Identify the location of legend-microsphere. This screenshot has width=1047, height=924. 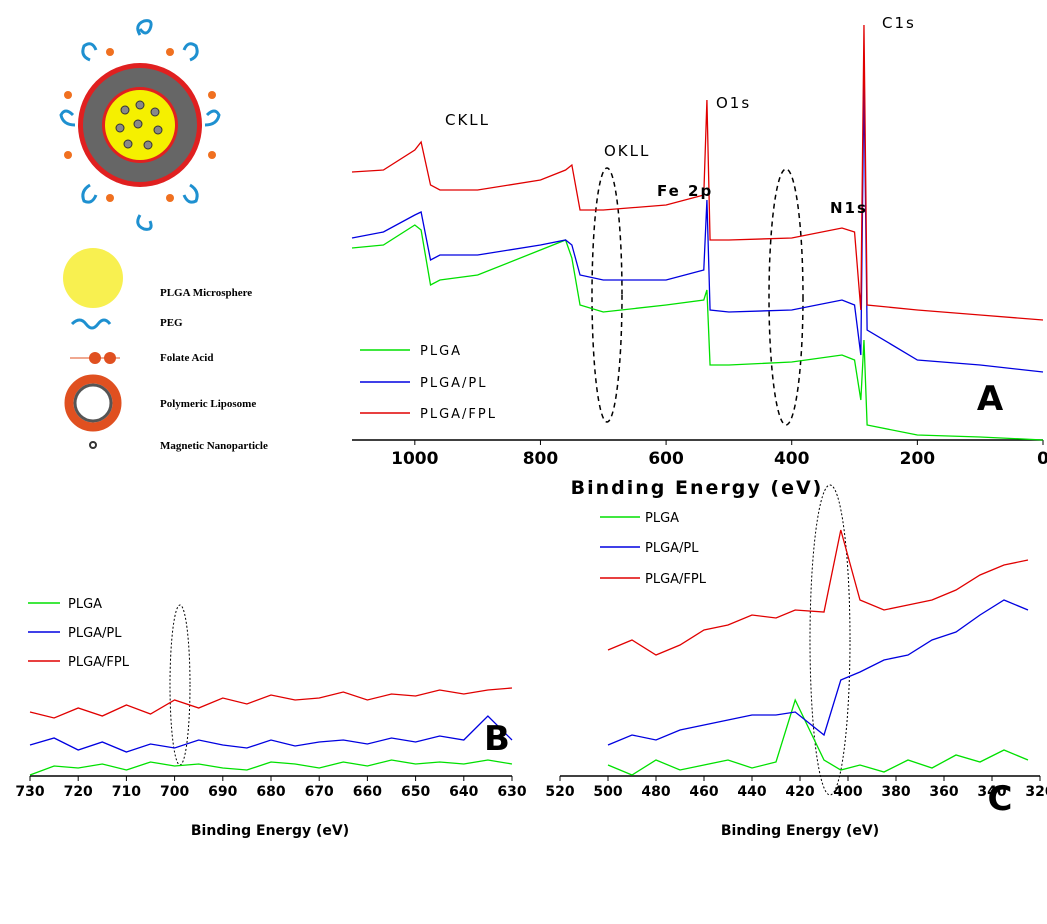
(93, 278).